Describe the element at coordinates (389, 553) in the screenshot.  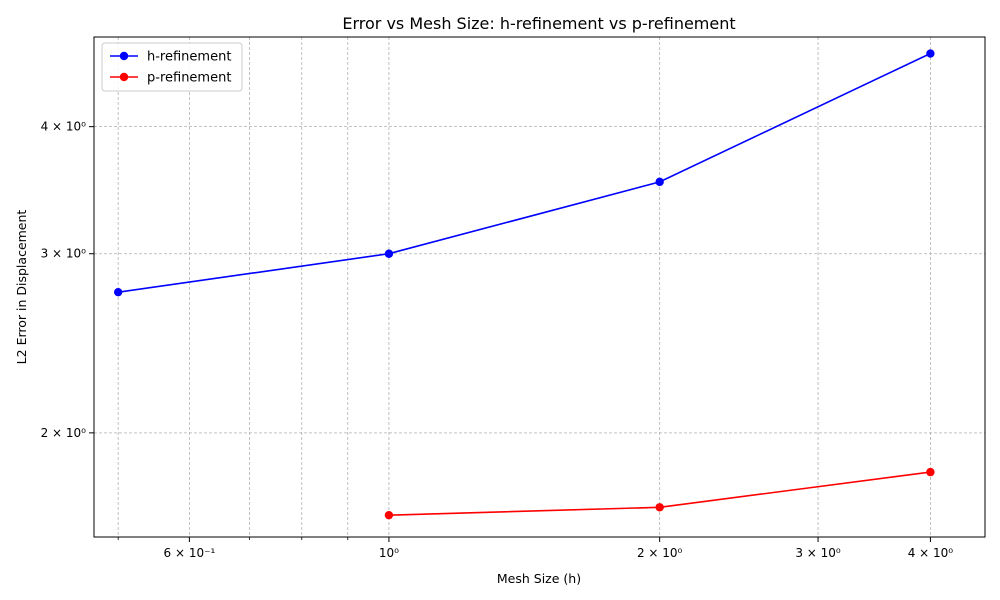
I see `x-tick-label: 10⁰` at that location.